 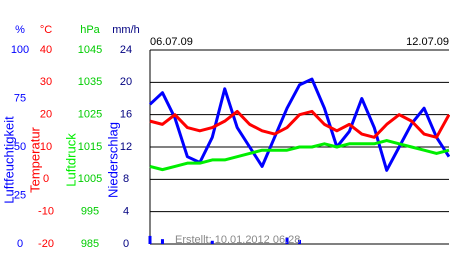 What do you see at coordinates (46, 244) in the screenshot?
I see `y-tick-label: -20` at bounding box center [46, 244].